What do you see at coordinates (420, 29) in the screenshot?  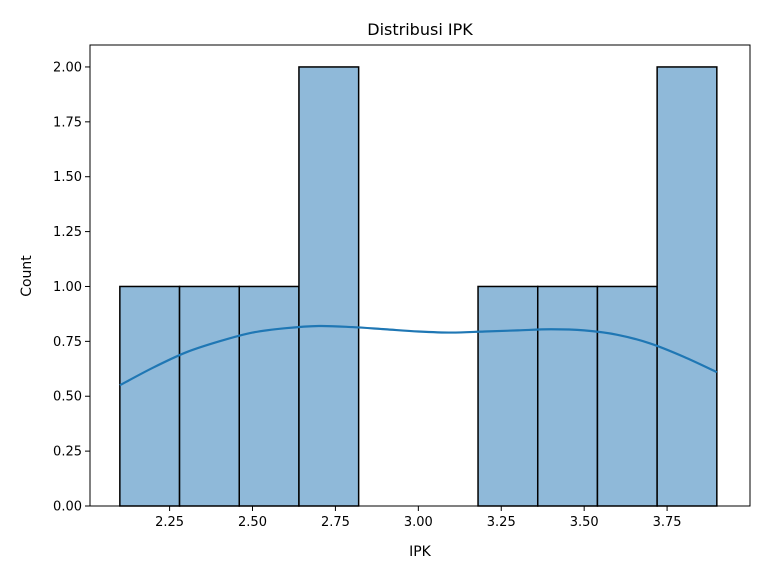 I see `chart-title: Distribusi IPK` at bounding box center [420, 29].